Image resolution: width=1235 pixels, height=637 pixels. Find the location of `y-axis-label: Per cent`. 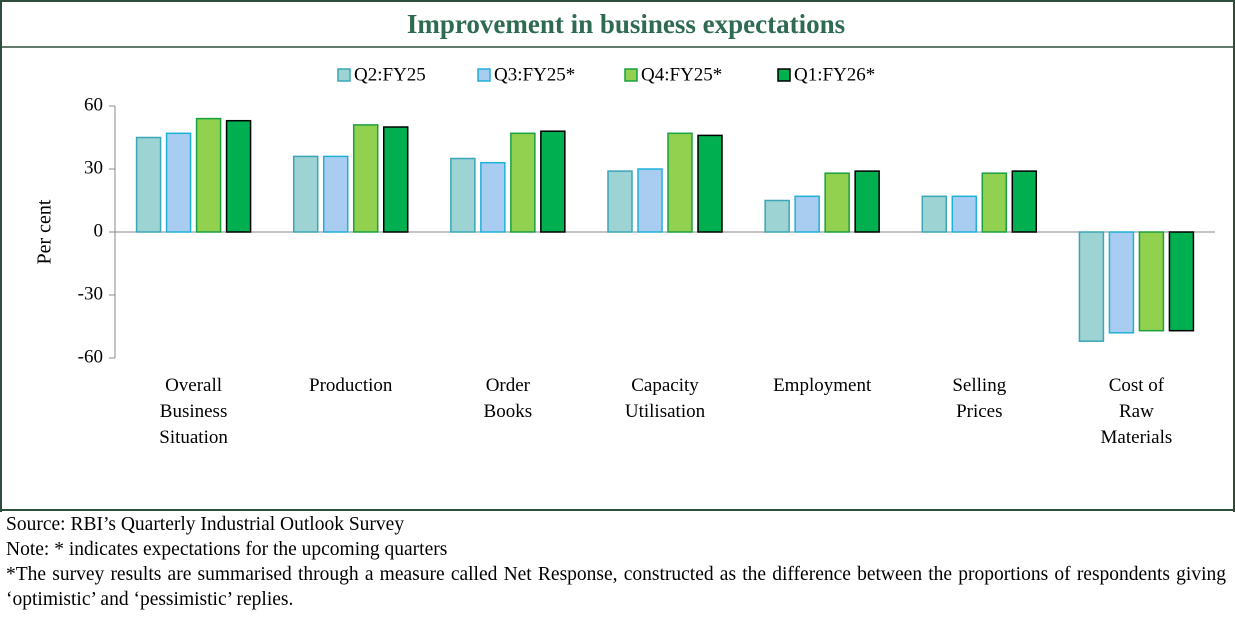

y-axis-label: Per cent is located at coordinates (45, 231).